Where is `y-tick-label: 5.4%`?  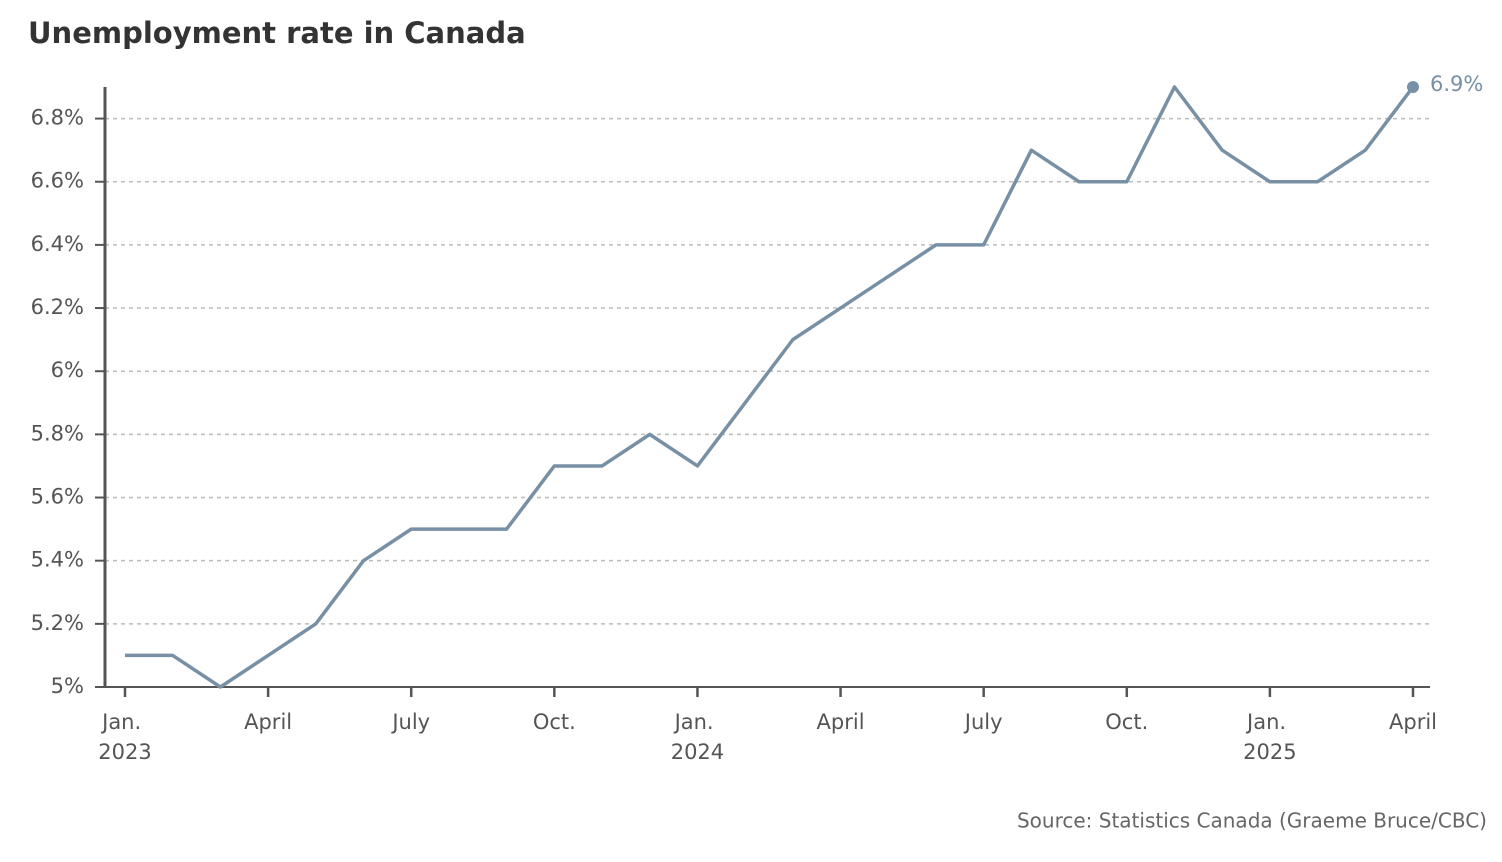
y-tick-label: 5.4% is located at coordinates (57, 560).